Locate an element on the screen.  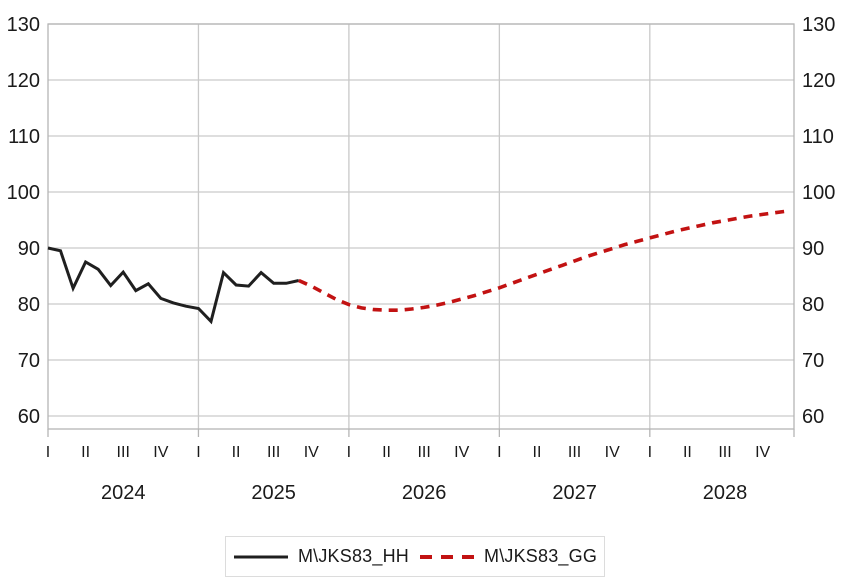
y-axis-label-left-80: 80 is located at coordinates (29, 305).